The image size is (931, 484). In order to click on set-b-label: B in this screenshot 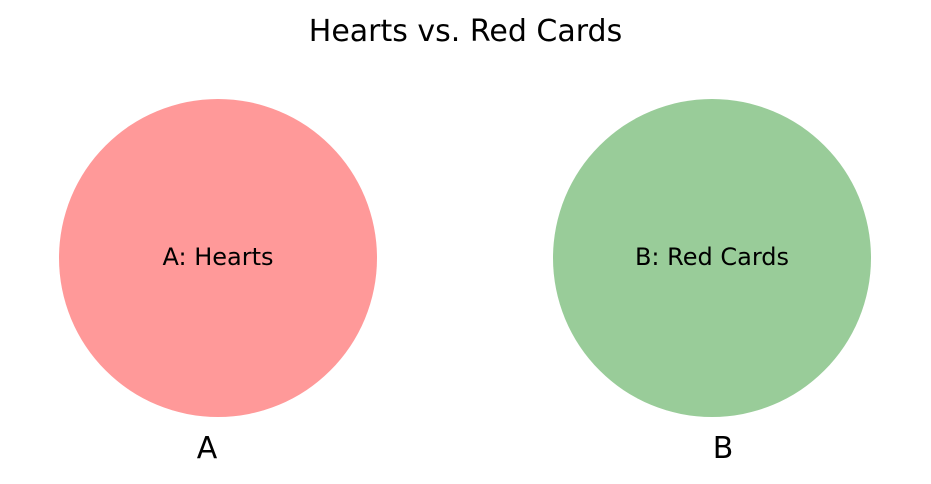, I will do `click(723, 448)`.